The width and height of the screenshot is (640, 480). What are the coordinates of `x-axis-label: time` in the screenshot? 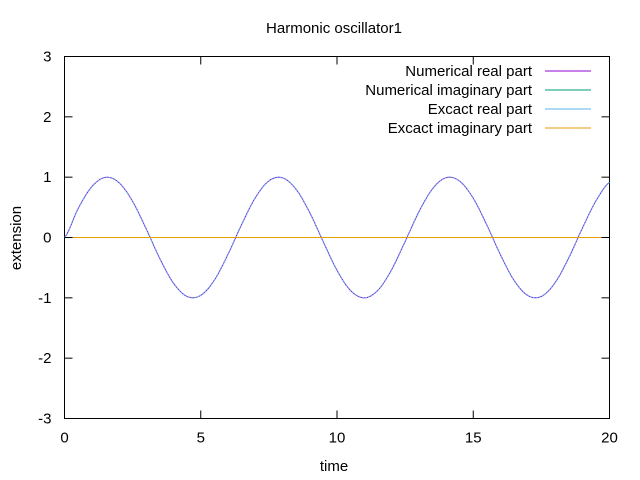 It's located at (334, 466).